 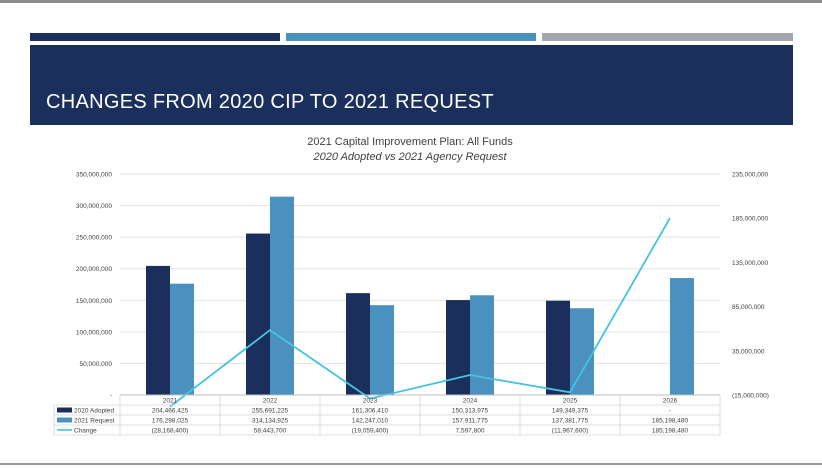 What do you see at coordinates (667, 37) in the screenshot?
I see `accent-bar-gray` at bounding box center [667, 37].